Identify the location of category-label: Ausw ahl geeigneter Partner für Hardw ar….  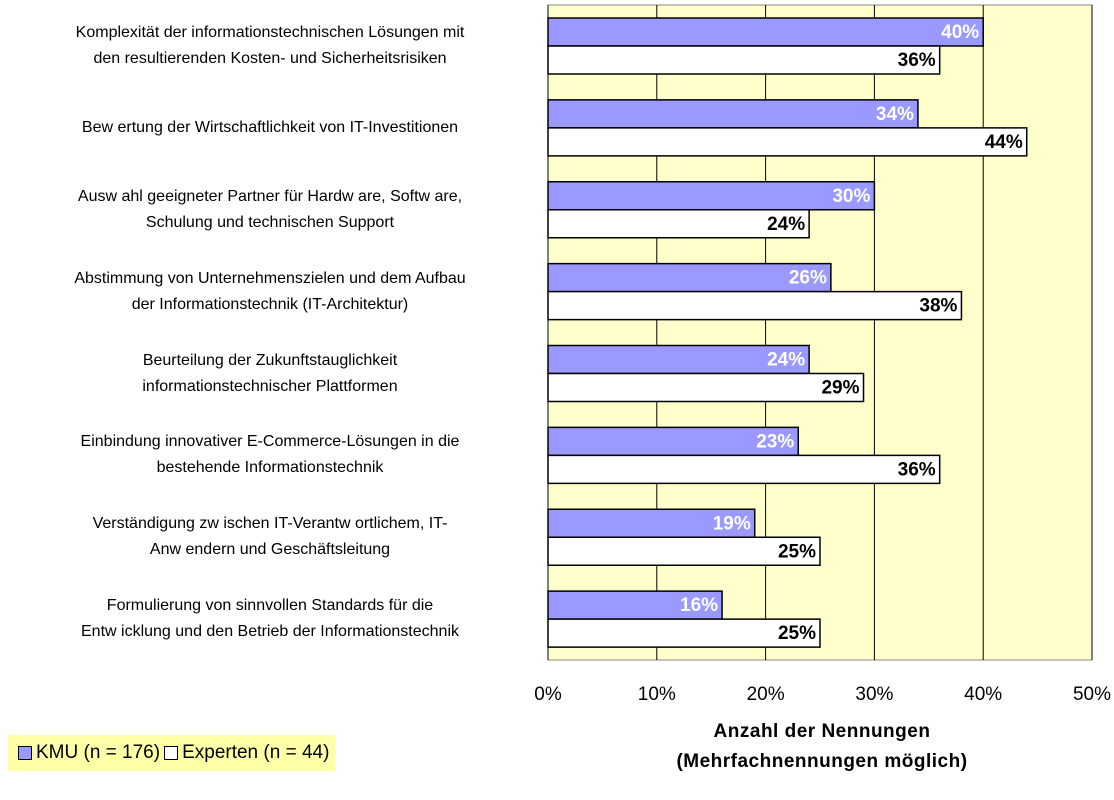
(270, 209).